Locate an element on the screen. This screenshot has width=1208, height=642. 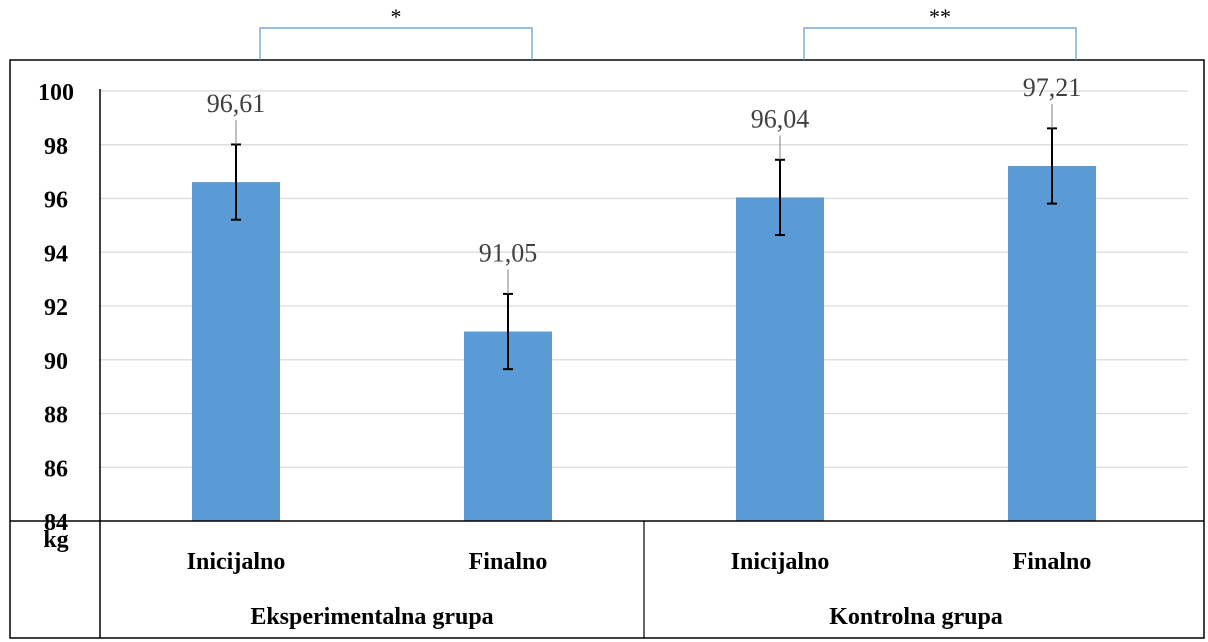
y-tick-label: 92 is located at coordinates (56, 308).